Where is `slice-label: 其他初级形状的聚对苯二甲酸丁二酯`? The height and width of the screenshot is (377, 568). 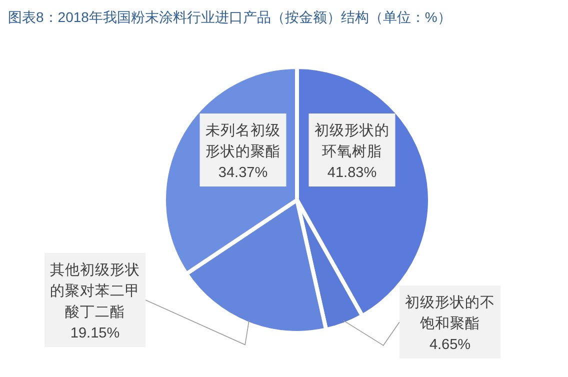 slice-label: 其他初级形状的聚对苯二甲酸丁二酯 is located at coordinates (95, 290).